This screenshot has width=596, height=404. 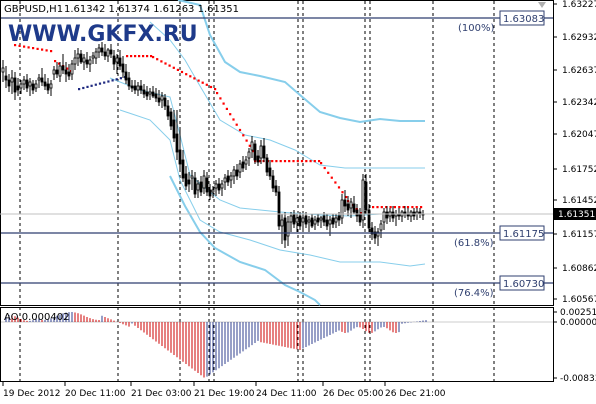 What do you see at coordinates (578, 323) in the screenshot?
I see `ao-tick-label: 0.00000` at bounding box center [578, 323].